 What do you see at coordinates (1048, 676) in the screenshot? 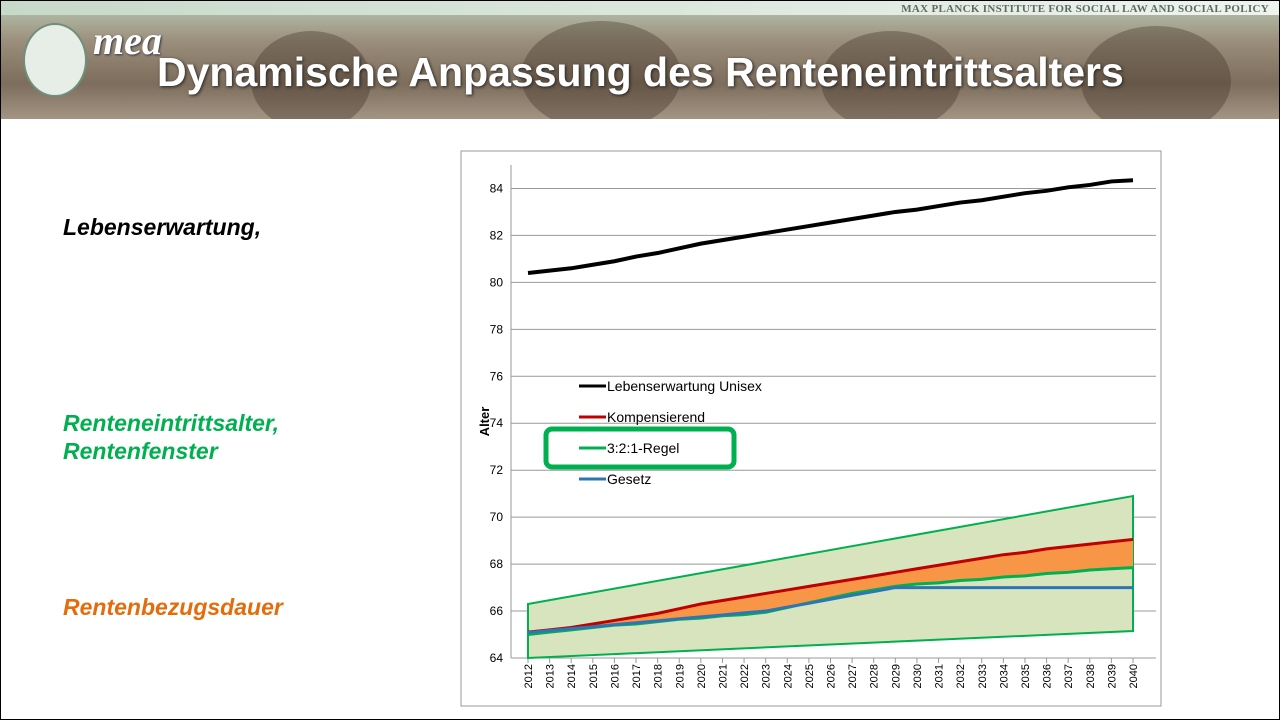
I see `x-tick-label: 2036` at bounding box center [1048, 676].